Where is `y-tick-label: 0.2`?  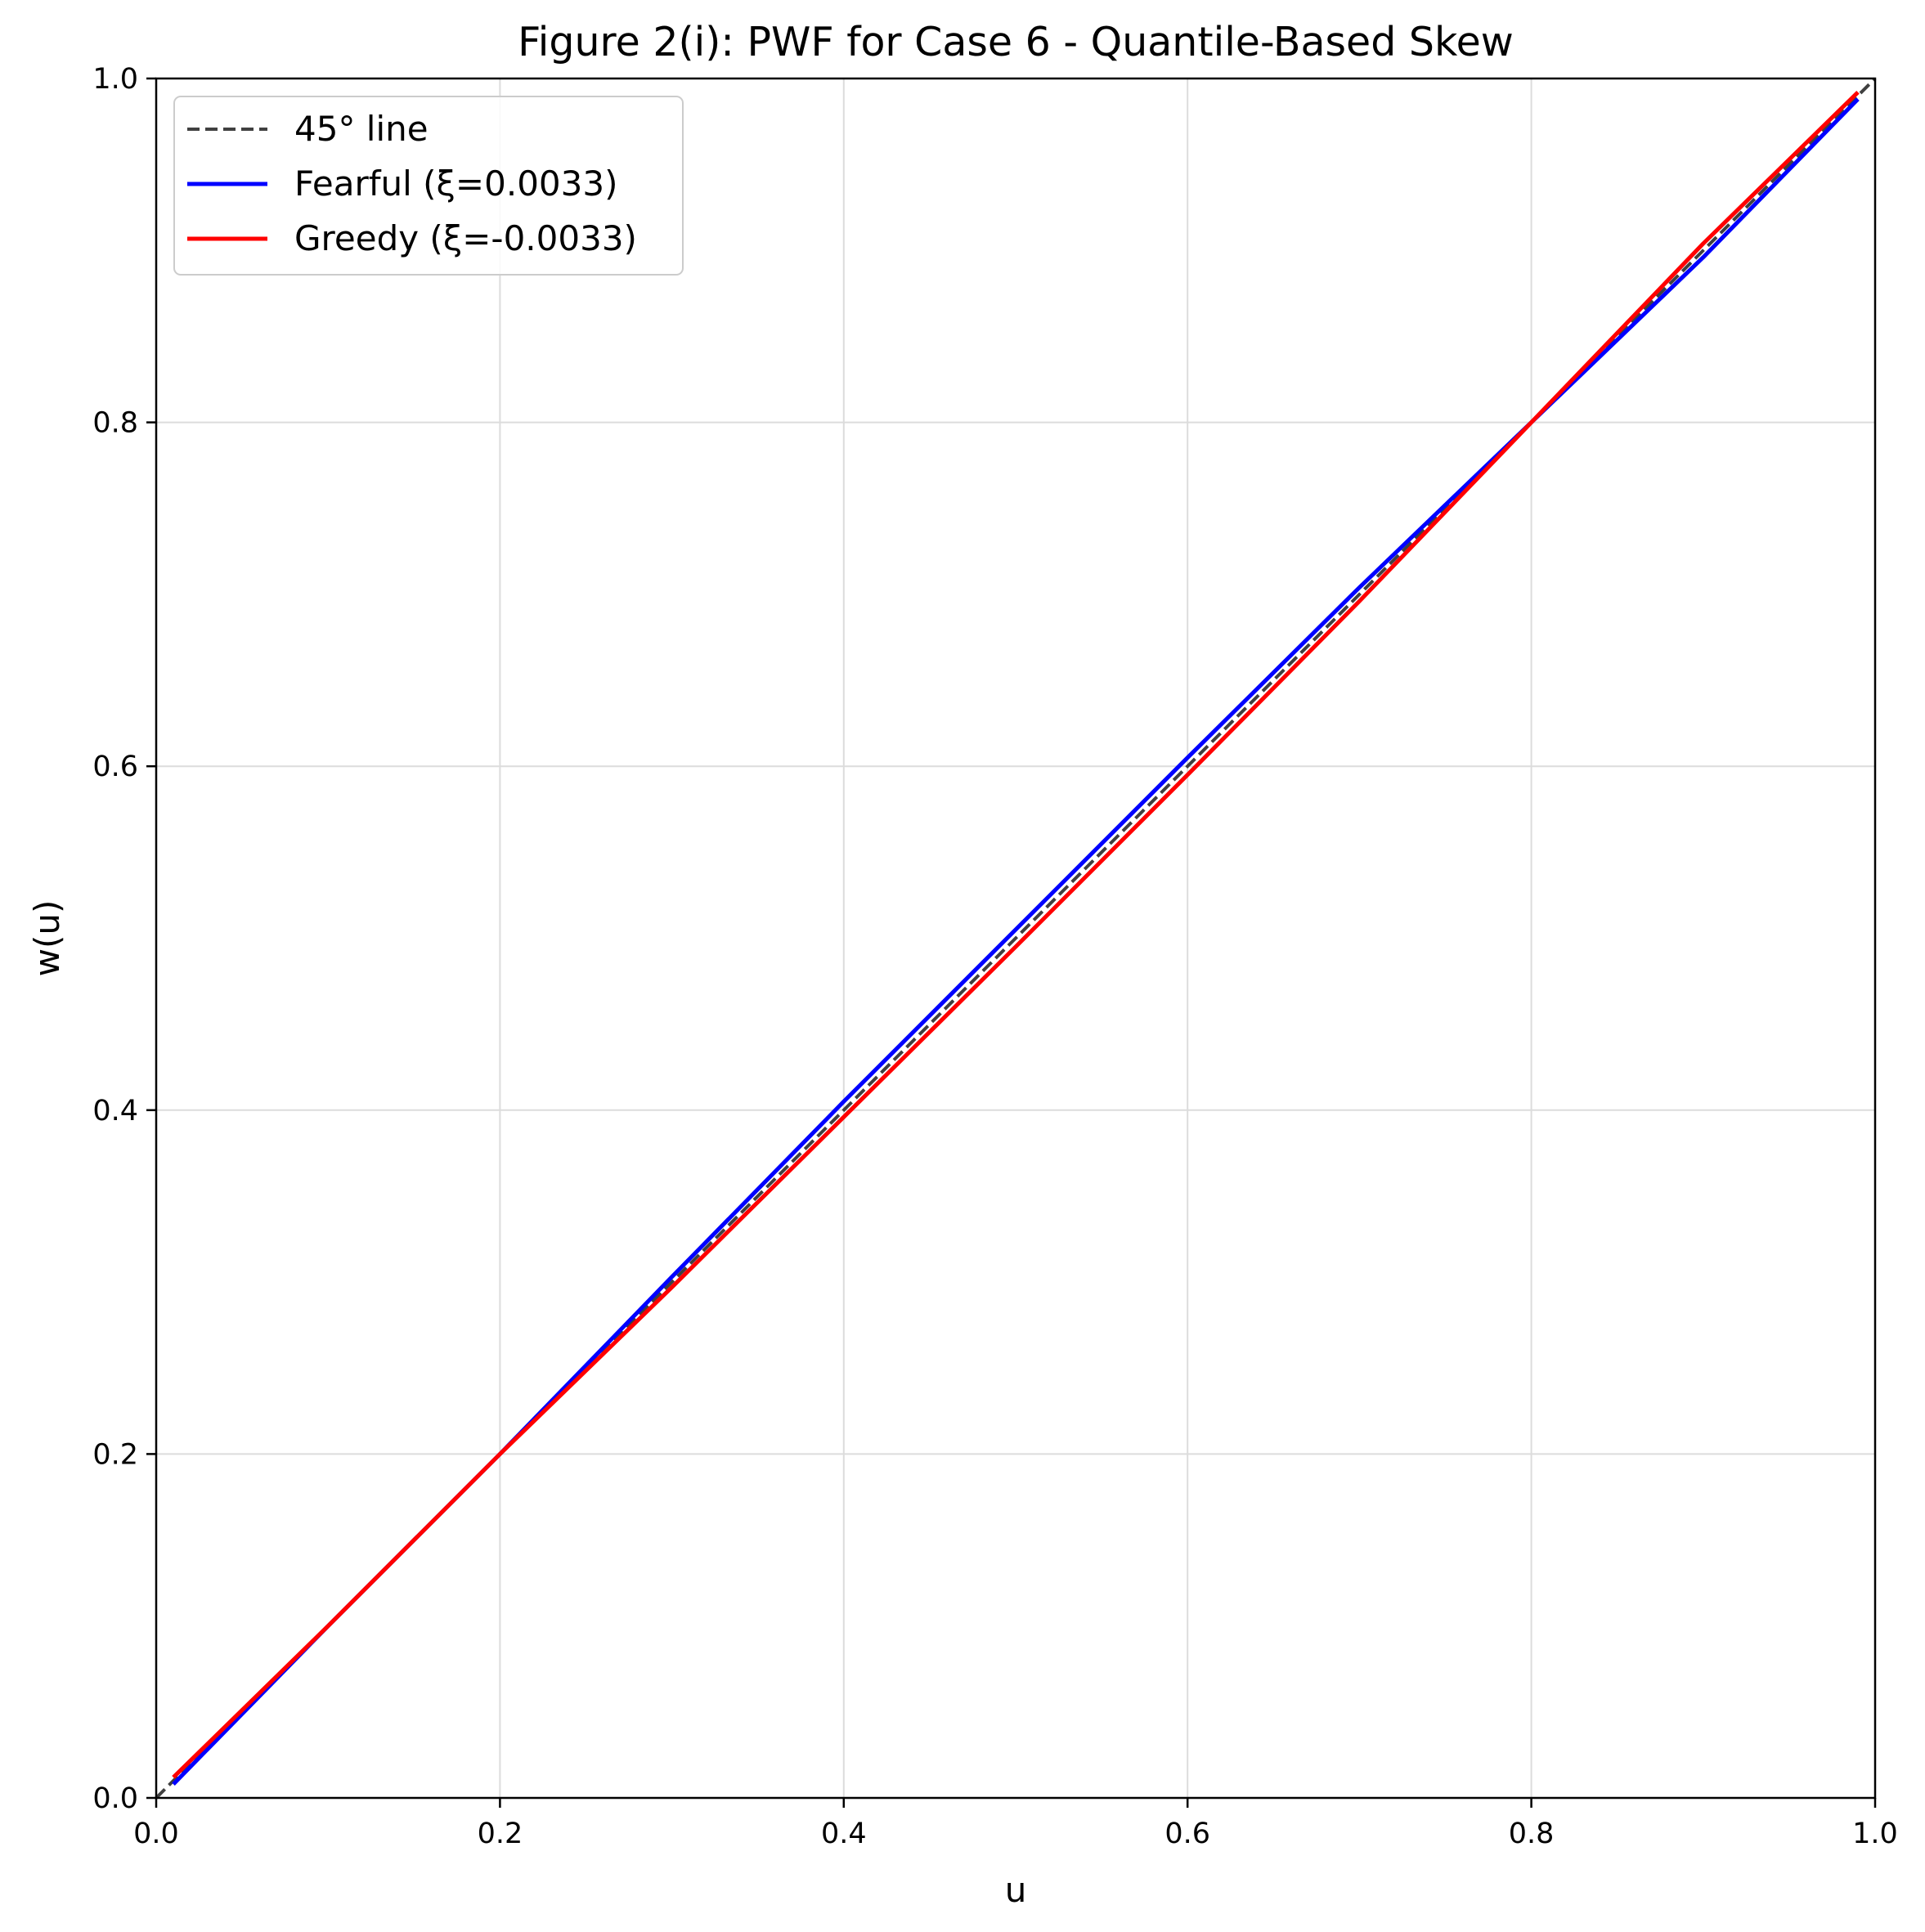 y-tick-label: 0.2 is located at coordinates (115, 1454).